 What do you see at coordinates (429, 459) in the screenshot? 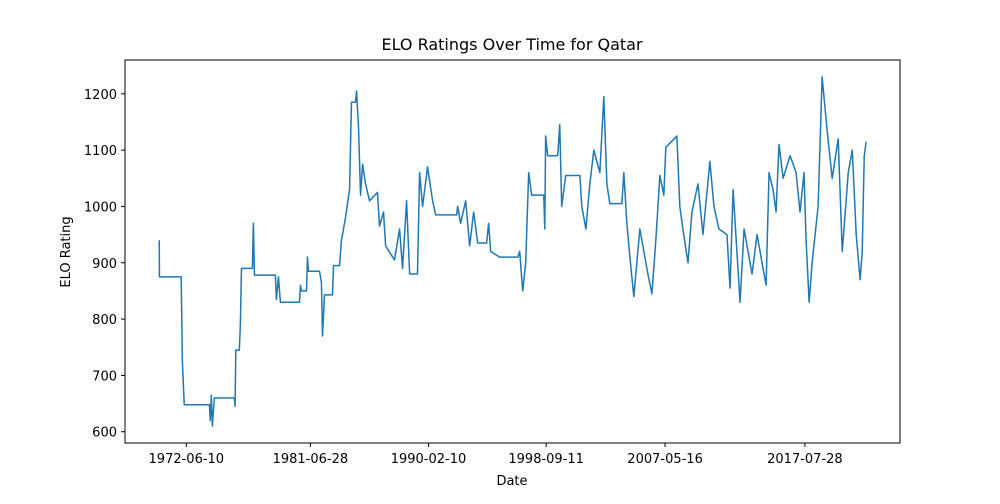
I see `x-tick-label: 1990-02-10` at bounding box center [429, 459].